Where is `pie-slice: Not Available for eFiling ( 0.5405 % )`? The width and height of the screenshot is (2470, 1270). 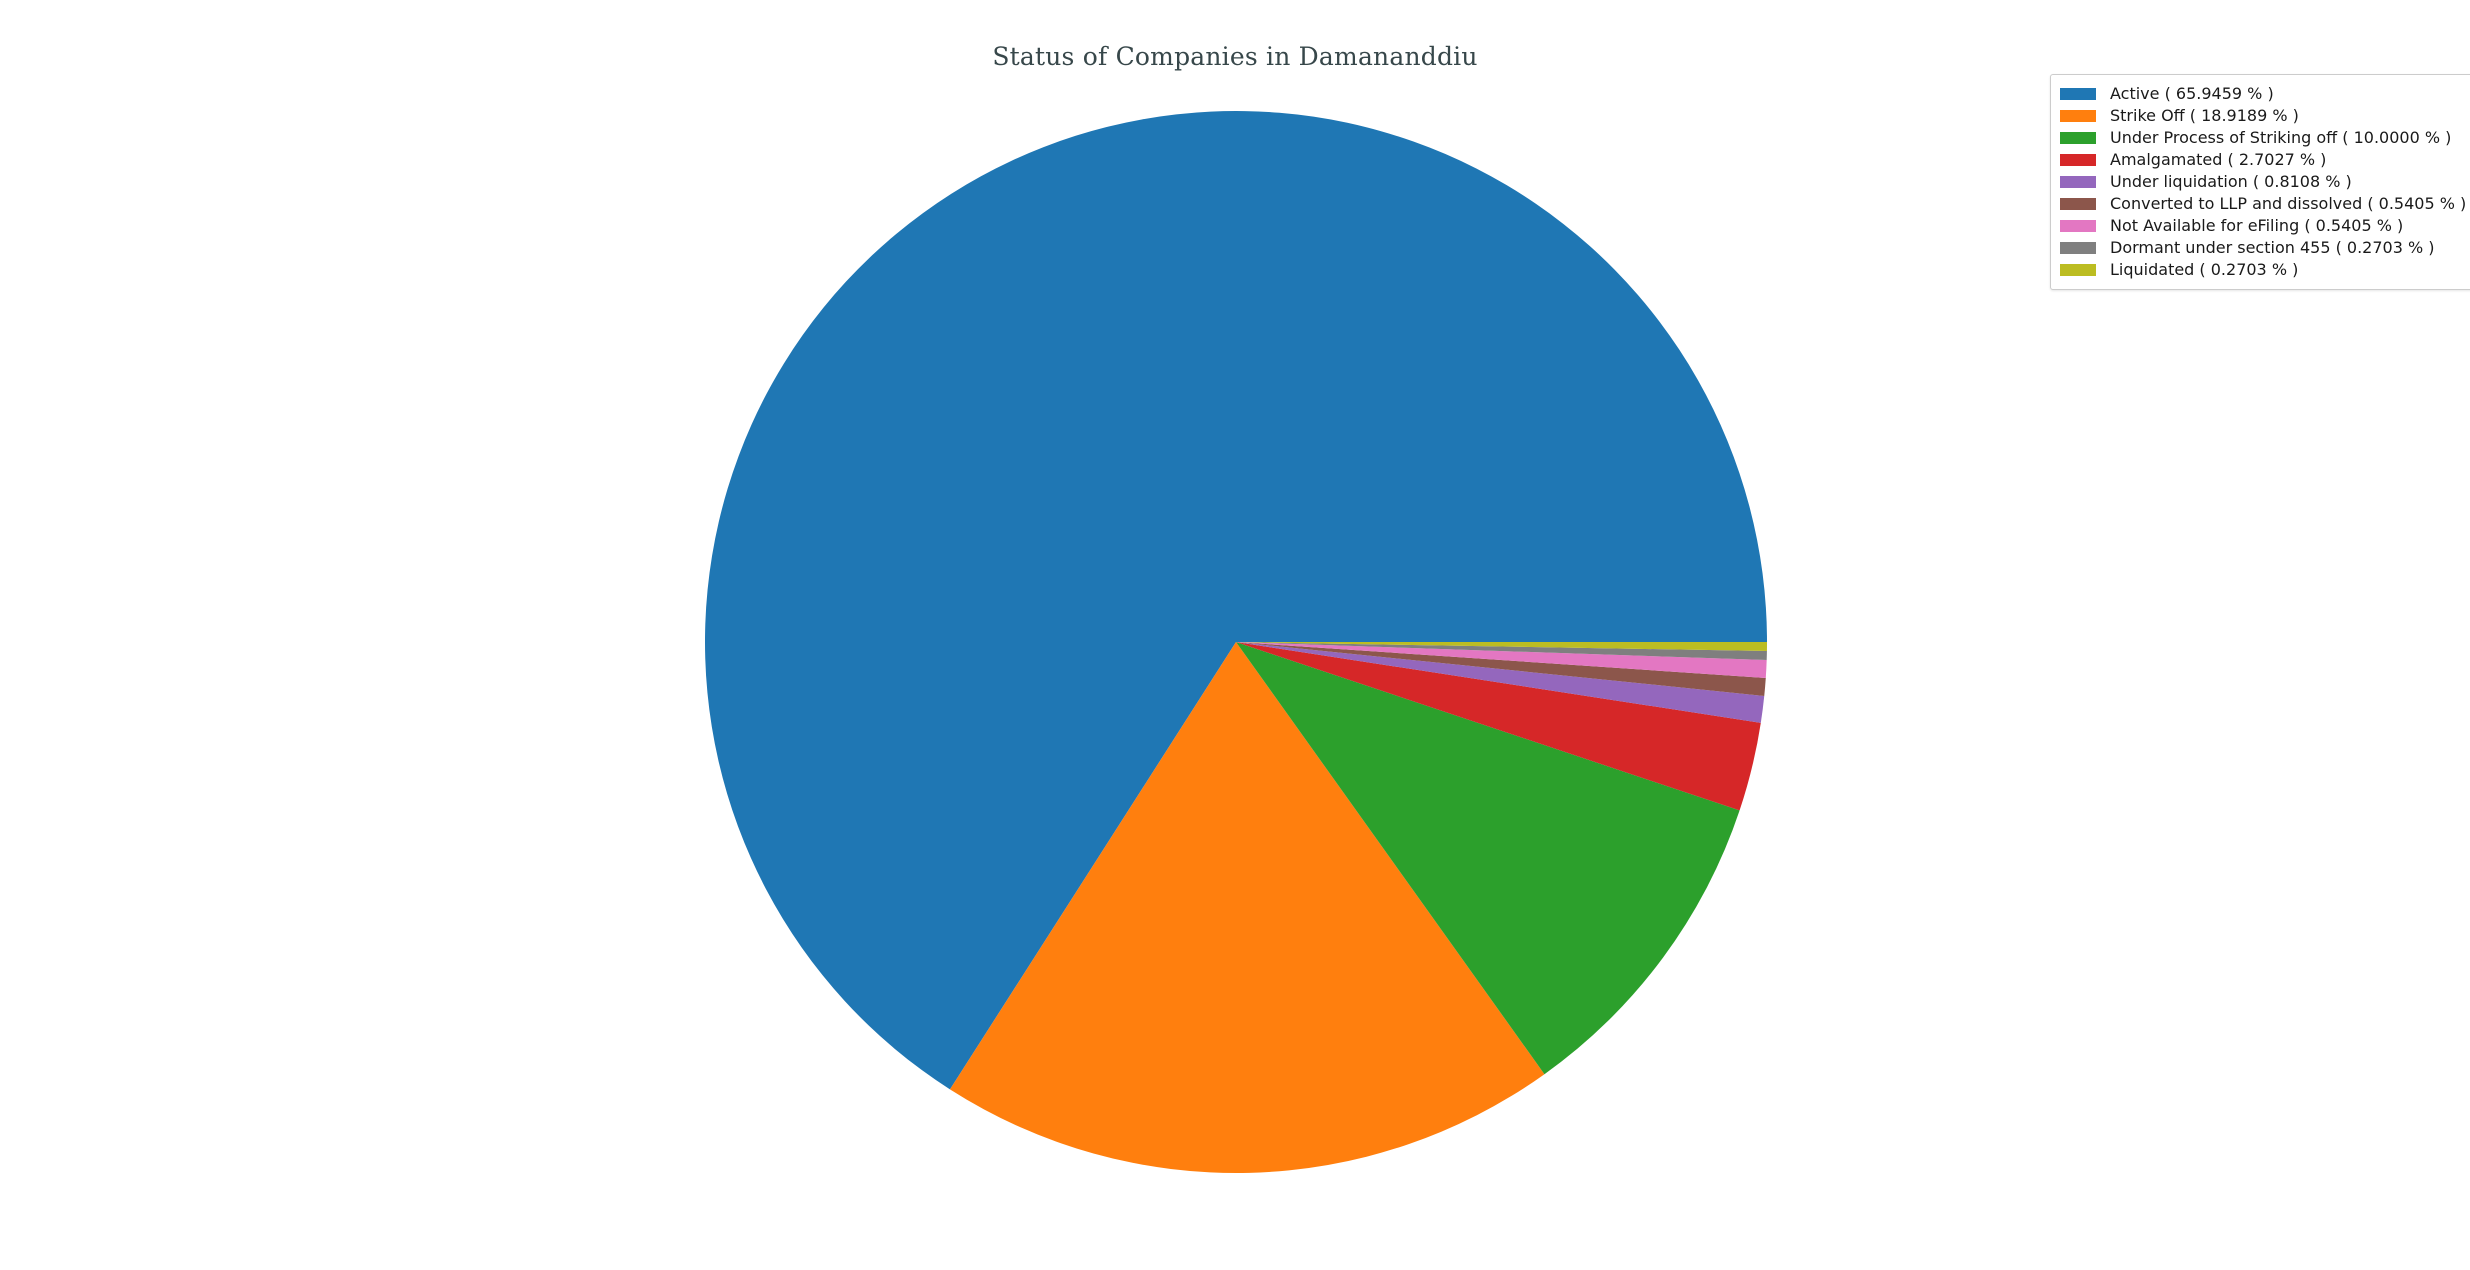
pie-slice: Not Available for eFiling ( 0.5405 % ) is located at coordinates (1501, 660).